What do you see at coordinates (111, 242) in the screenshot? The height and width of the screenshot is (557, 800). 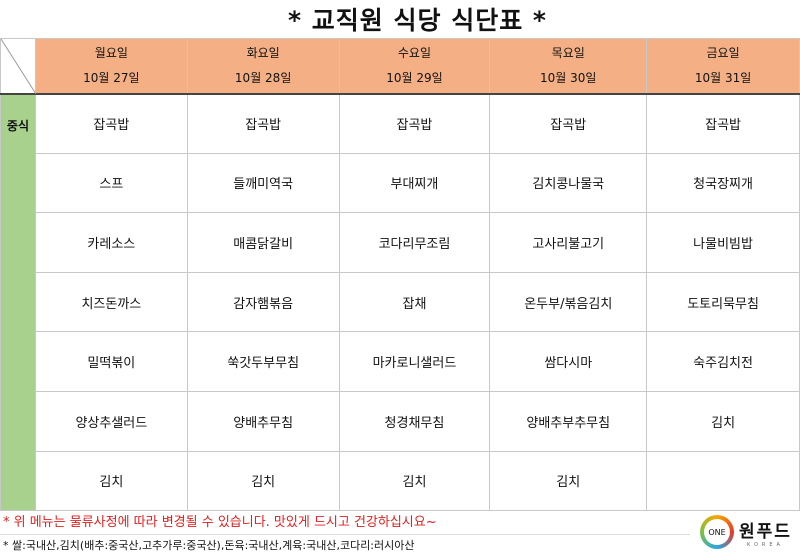 I see `menu-item: 카레소스` at bounding box center [111, 242].